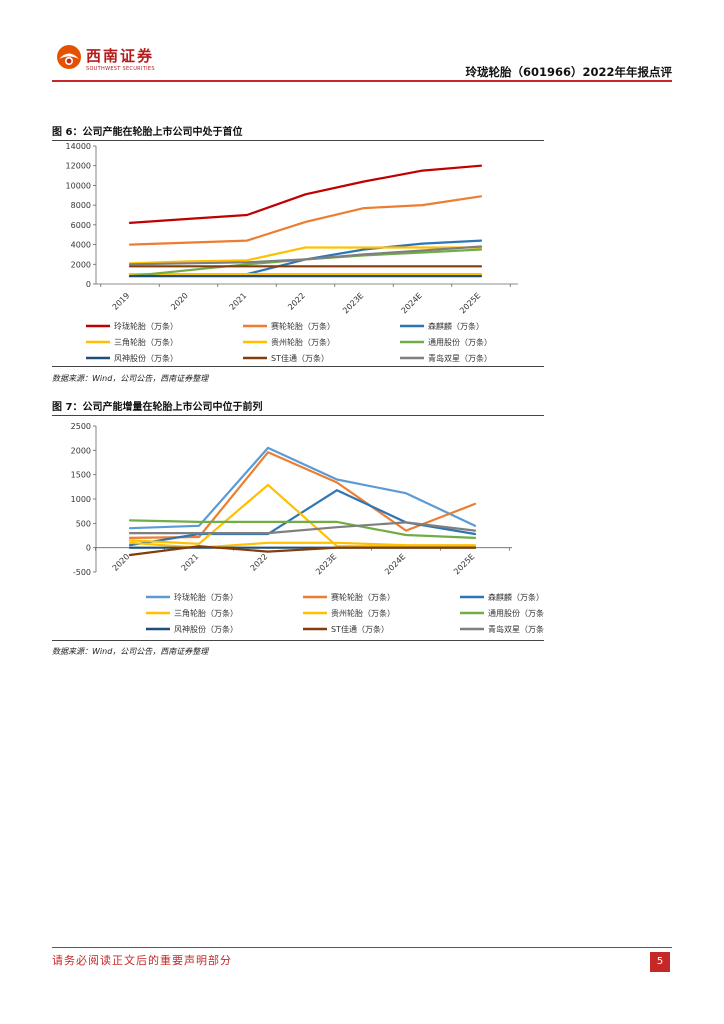  Describe the element at coordinates (83, 523) in the screenshot. I see `chart2-y-tick-label: 500` at that location.